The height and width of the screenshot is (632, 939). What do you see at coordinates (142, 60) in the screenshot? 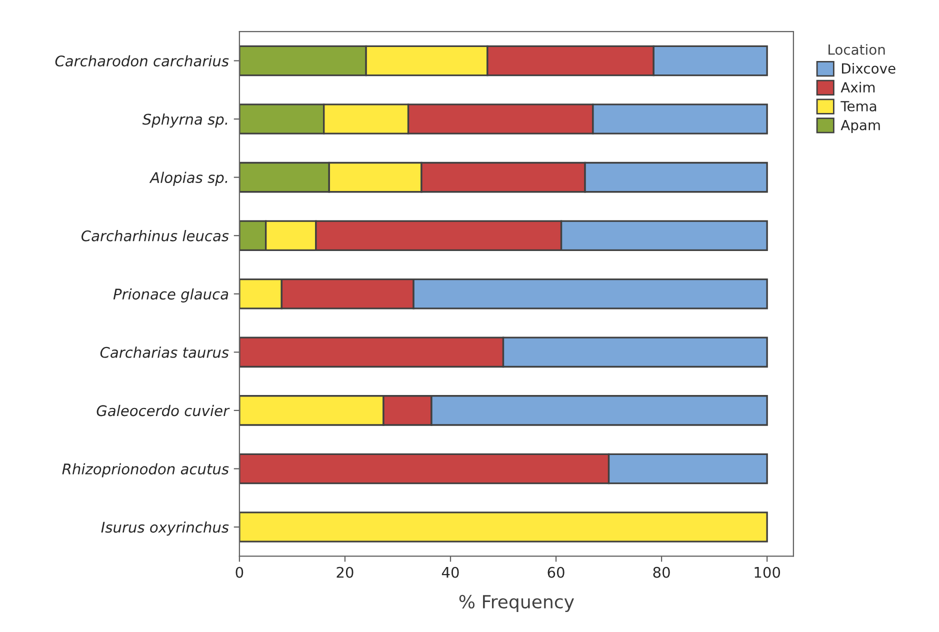
I see `y-tick-label: Carcharodon carcharius` at bounding box center [142, 60].